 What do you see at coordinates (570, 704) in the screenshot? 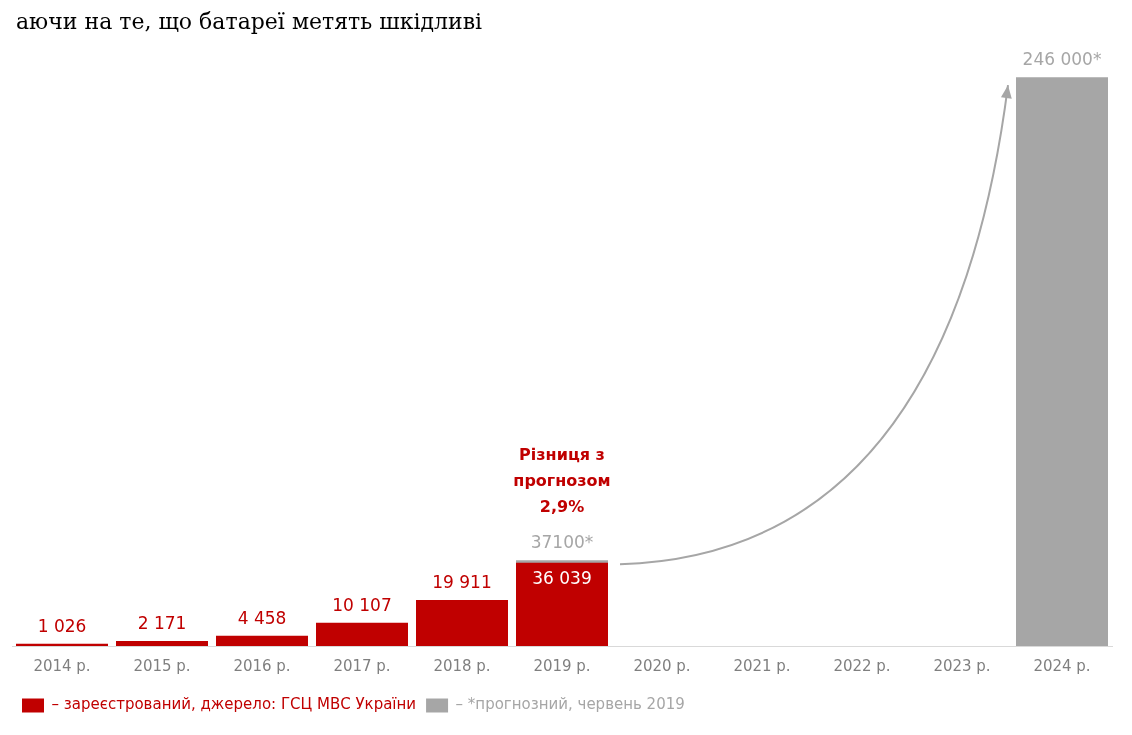
I see `legend-label: – *прогнозний, червень 2019` at bounding box center [570, 704].